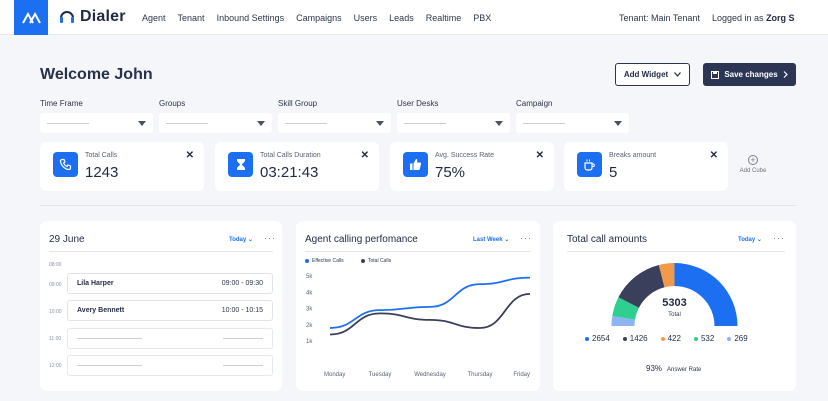  I want to click on legend-label: Effective Calls, so click(328, 261).